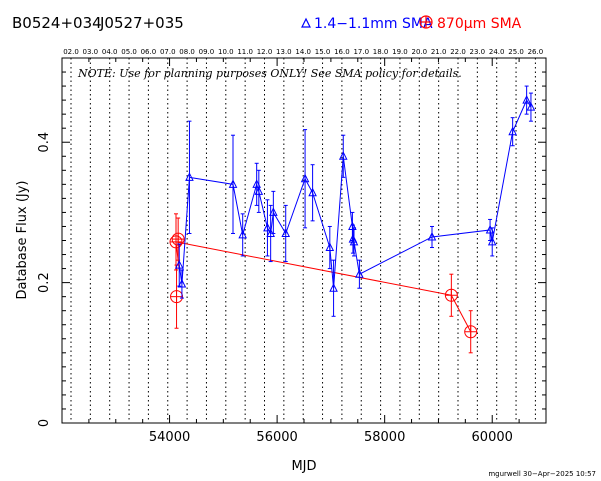  What do you see at coordinates (542, 474) in the screenshot?
I see `credit-stamp: mgurwell 30−Apr−2025 10:57` at bounding box center [542, 474].